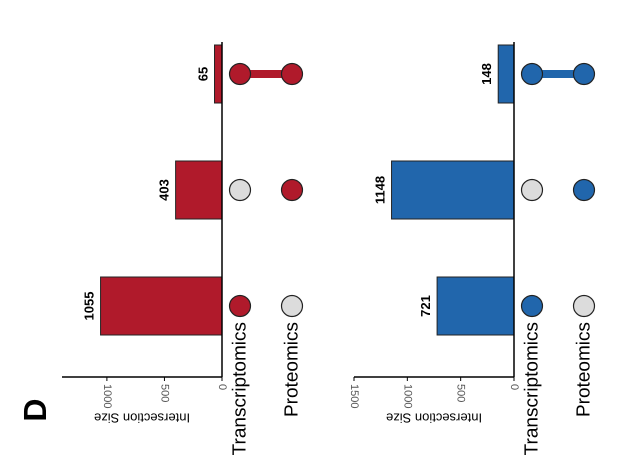  I want to click on data-label: 1055, so click(89, 306).